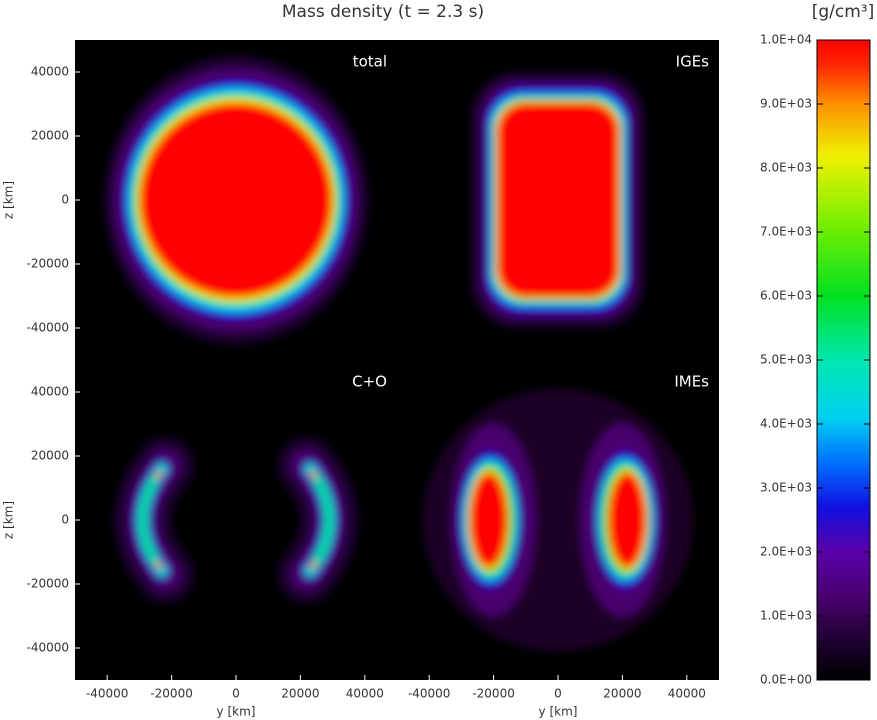  Describe the element at coordinates (786, 424) in the screenshot. I see `colorbar-tick-label: 4.0E+03` at that location.